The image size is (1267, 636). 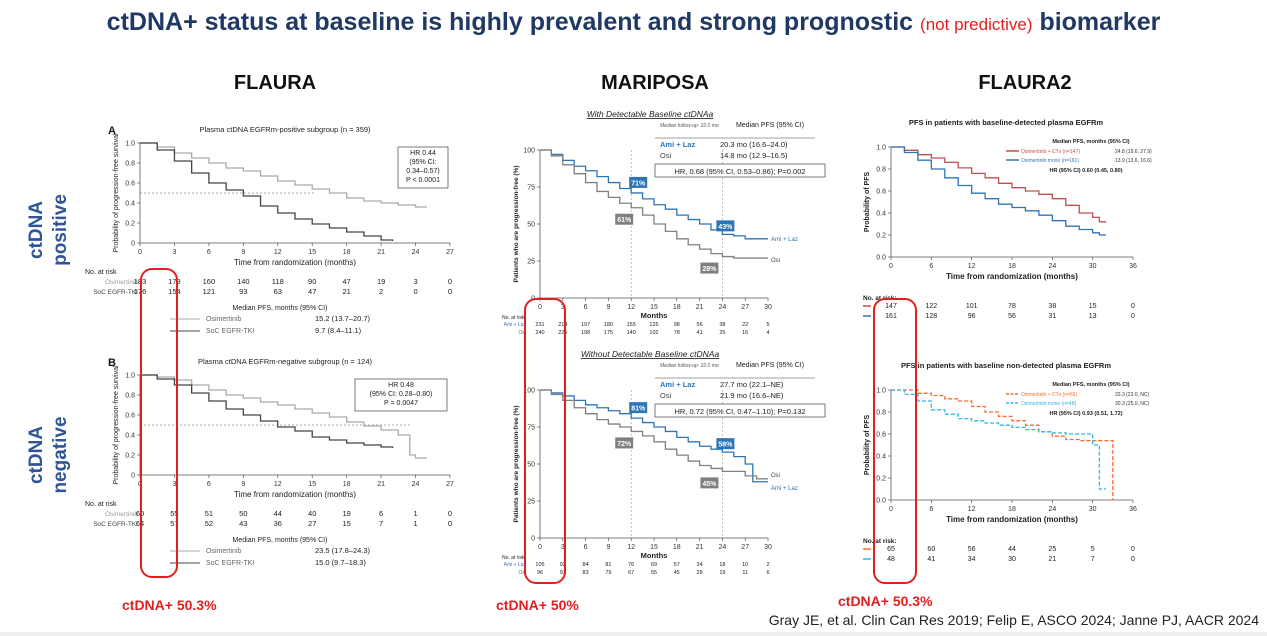 I want to click on risk-value: 96, so click(x=540, y=573).